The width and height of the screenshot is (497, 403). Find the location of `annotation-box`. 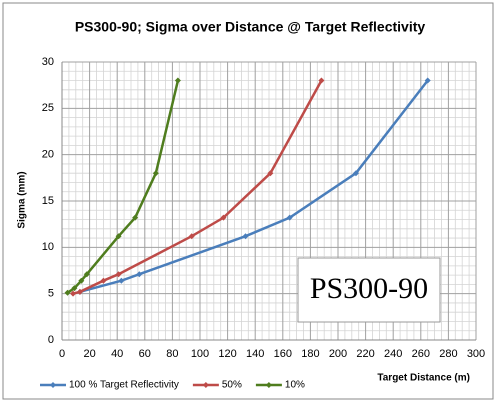

annotation-box is located at coordinates (369, 290).